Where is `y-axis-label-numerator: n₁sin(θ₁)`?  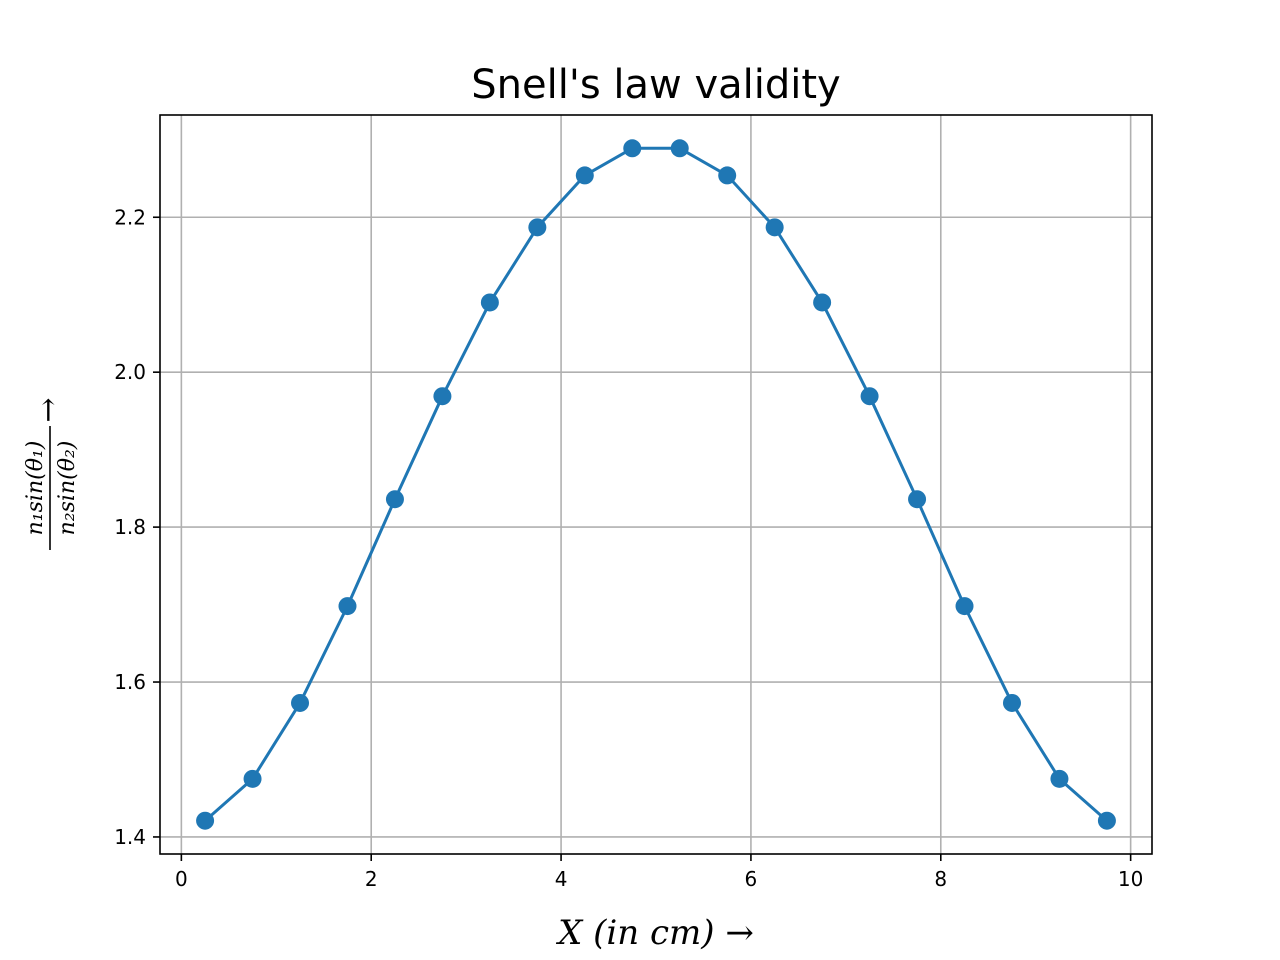
y-axis-label-numerator: n₁sin(θ₁) is located at coordinates (35, 488).